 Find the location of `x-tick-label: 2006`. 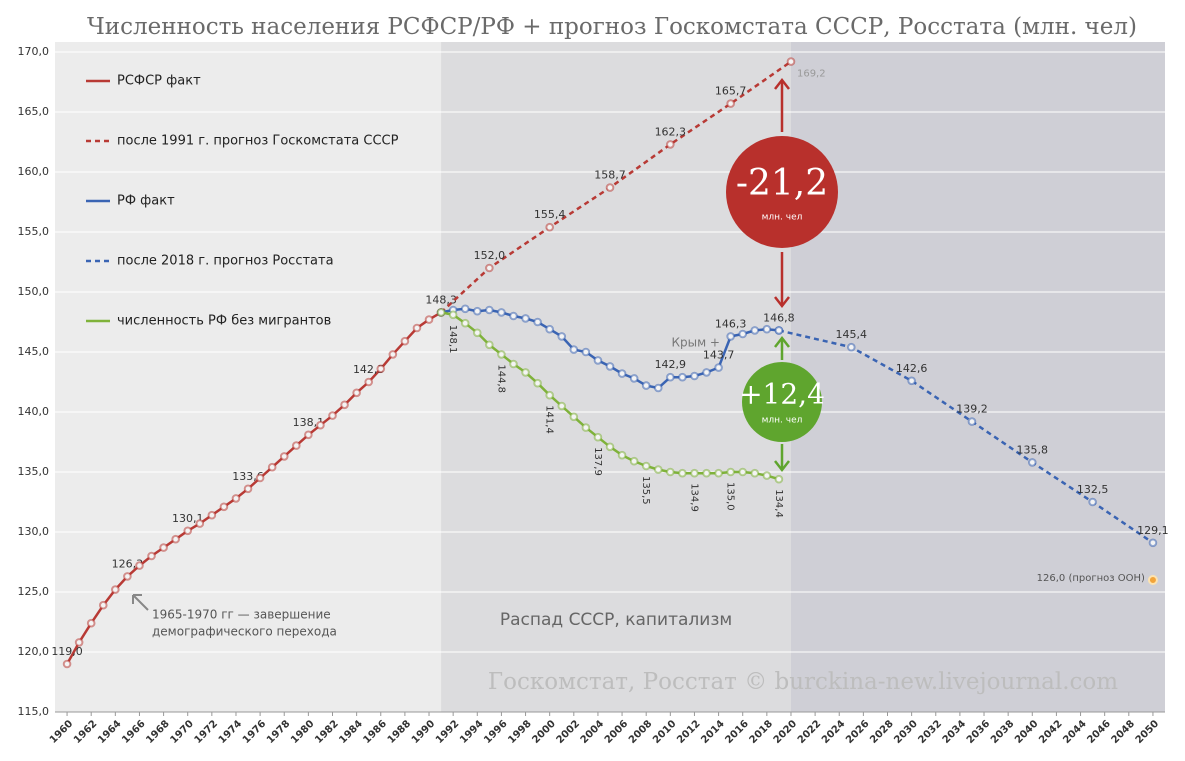

x-tick-label: 2006 is located at coordinates (616, 731).